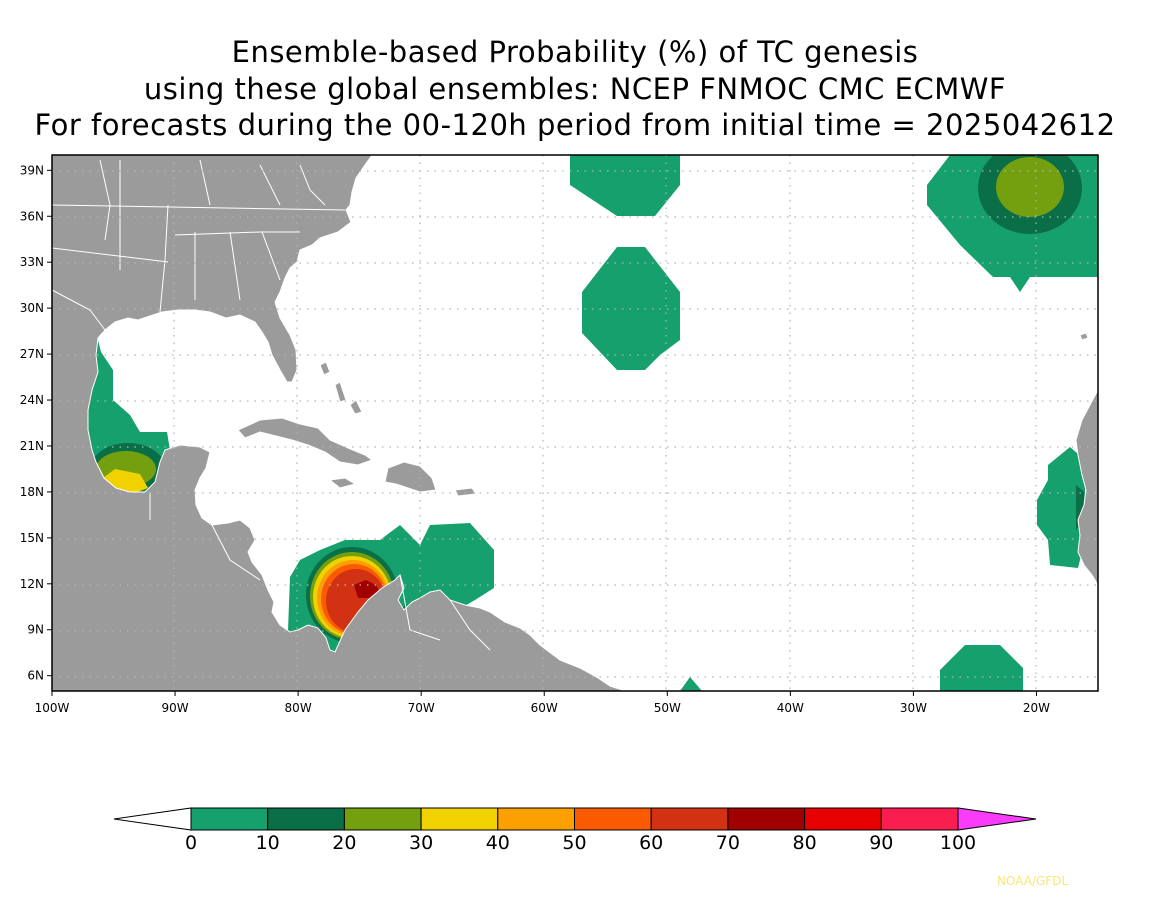 Image resolution: width=1150 pixels, height=924 pixels. I want to click on lat-tick-label: 39N, so click(32, 170).